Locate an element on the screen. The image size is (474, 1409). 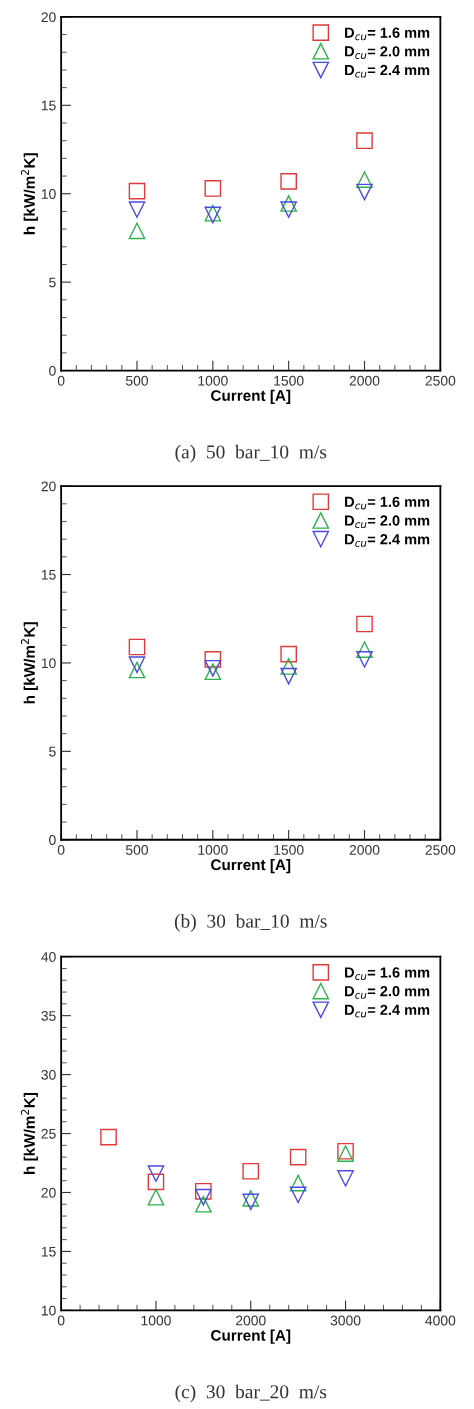
text: (c) 30 bar_20 m/s is located at coordinates (251, 1393).